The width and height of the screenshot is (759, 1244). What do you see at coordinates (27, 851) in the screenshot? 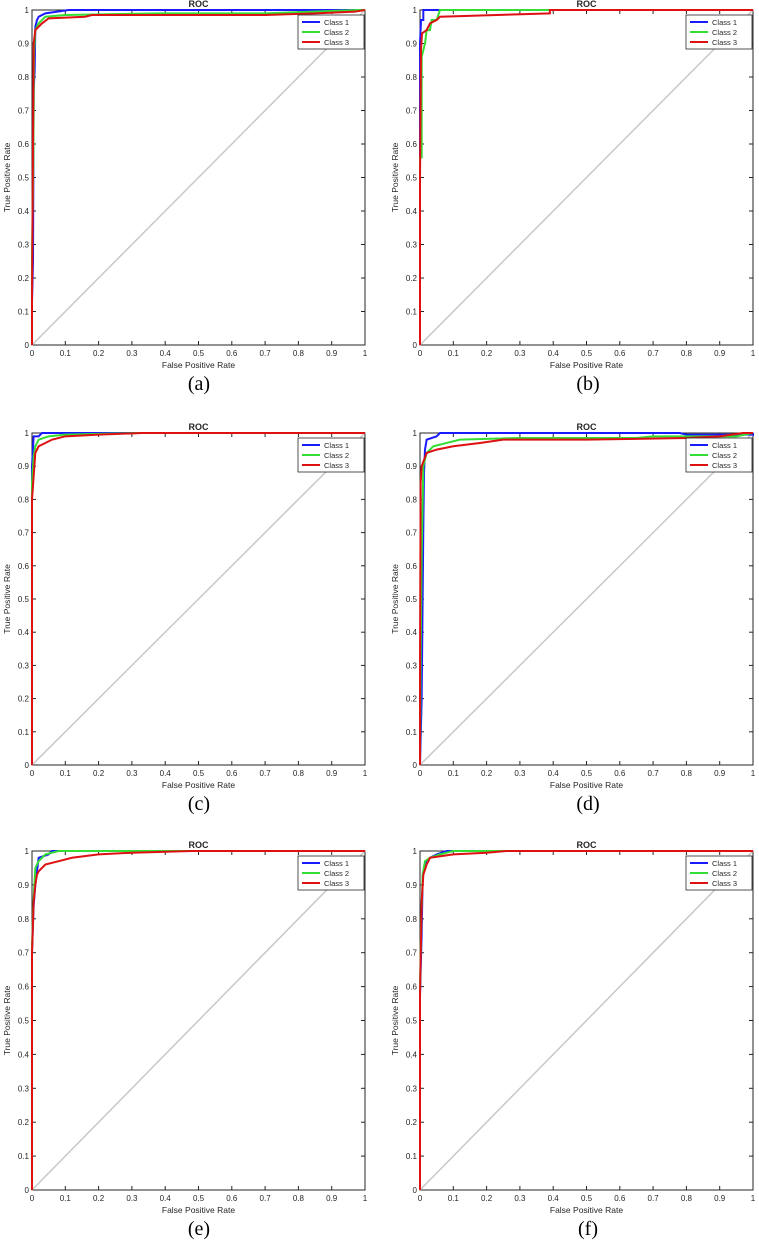
I see `y-tick-label: 1` at bounding box center [27, 851].